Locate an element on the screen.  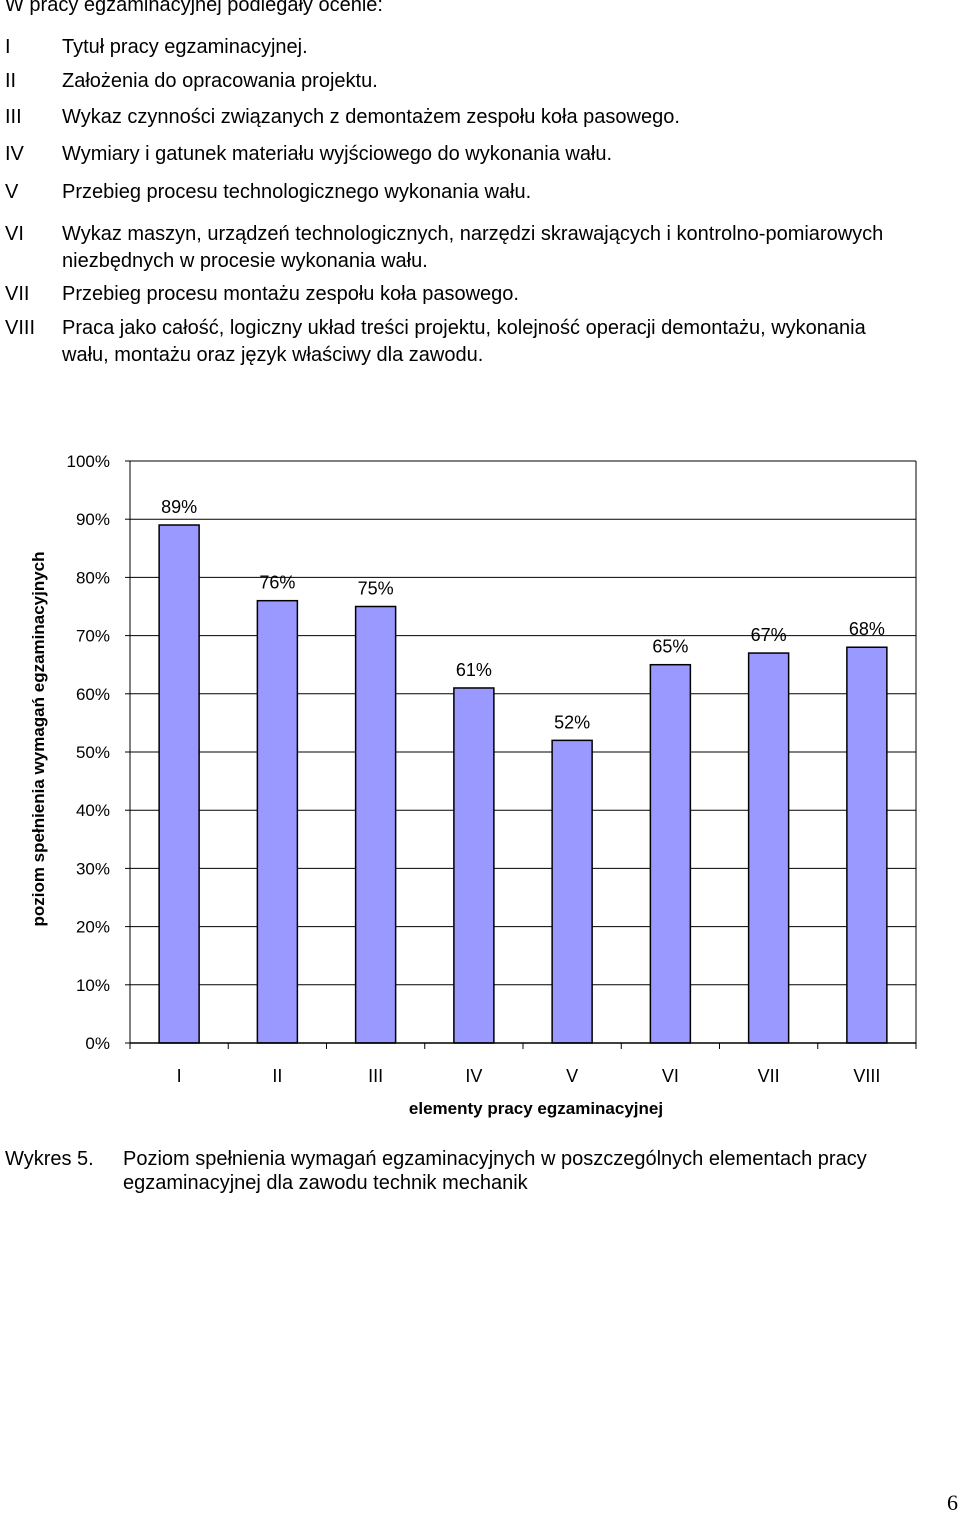
criterion-number: VI is located at coordinates (14, 234).